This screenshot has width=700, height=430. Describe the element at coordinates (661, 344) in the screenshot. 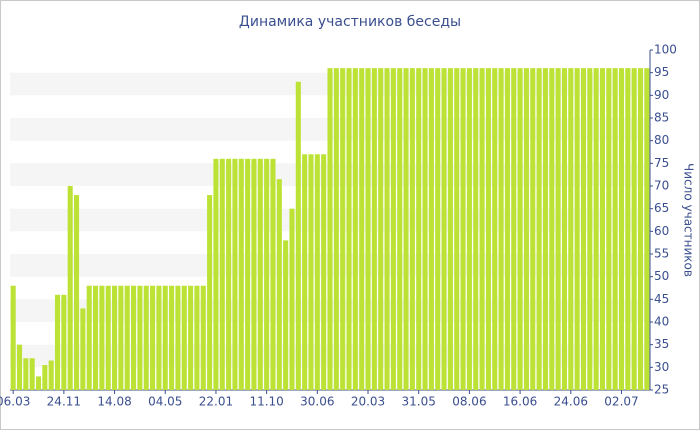

I see `y-tick-label: 35` at that location.